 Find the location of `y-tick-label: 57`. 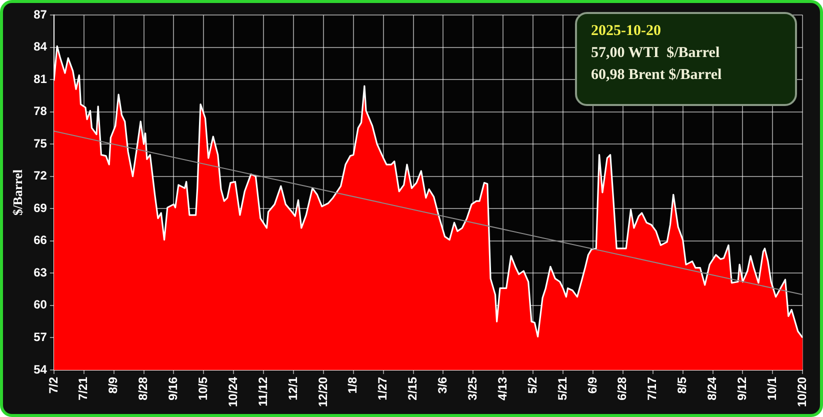

y-tick-label: 57 is located at coordinates (41, 337).